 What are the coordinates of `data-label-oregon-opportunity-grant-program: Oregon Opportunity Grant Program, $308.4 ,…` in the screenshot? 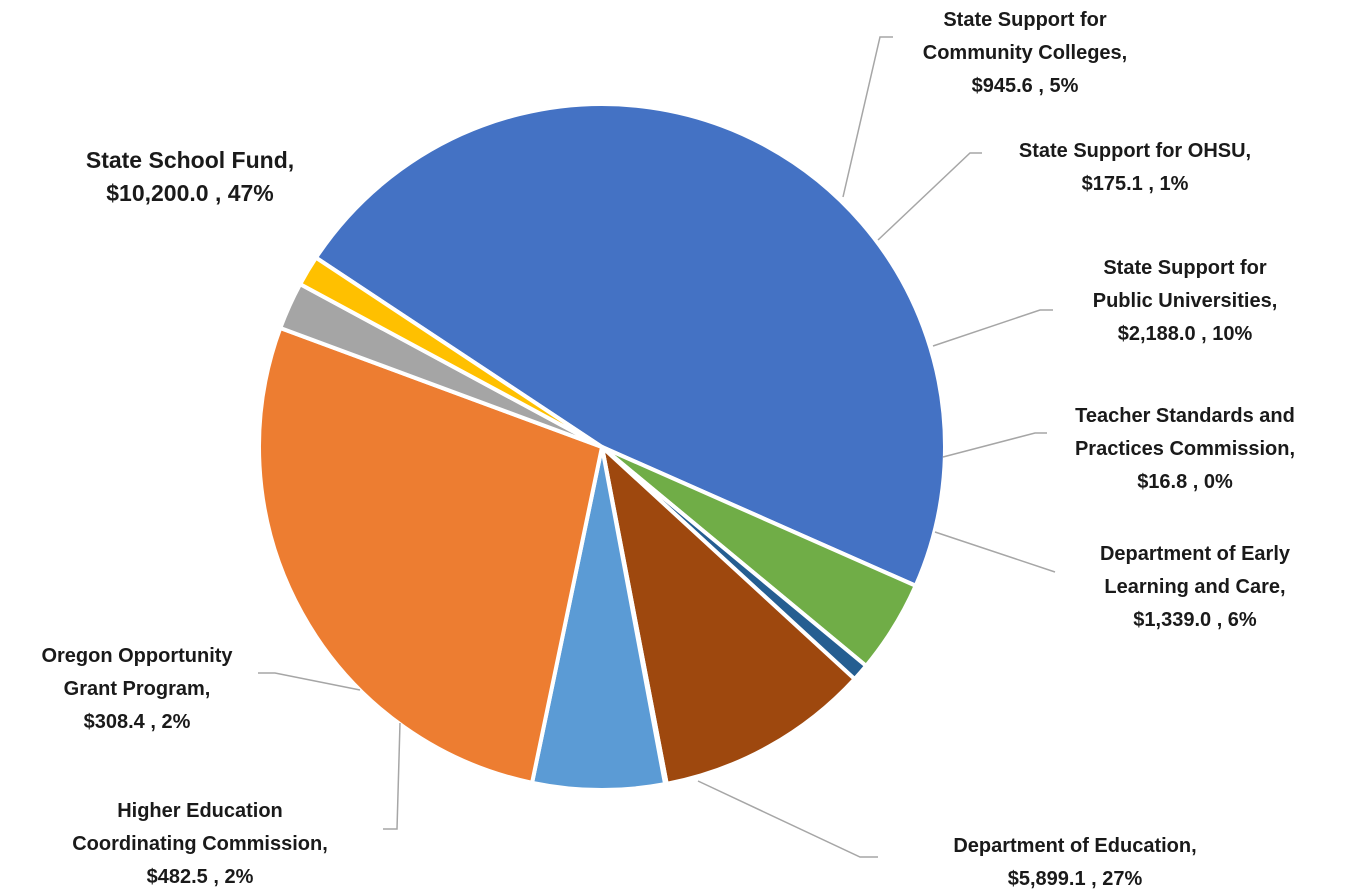 It's located at (137, 689).